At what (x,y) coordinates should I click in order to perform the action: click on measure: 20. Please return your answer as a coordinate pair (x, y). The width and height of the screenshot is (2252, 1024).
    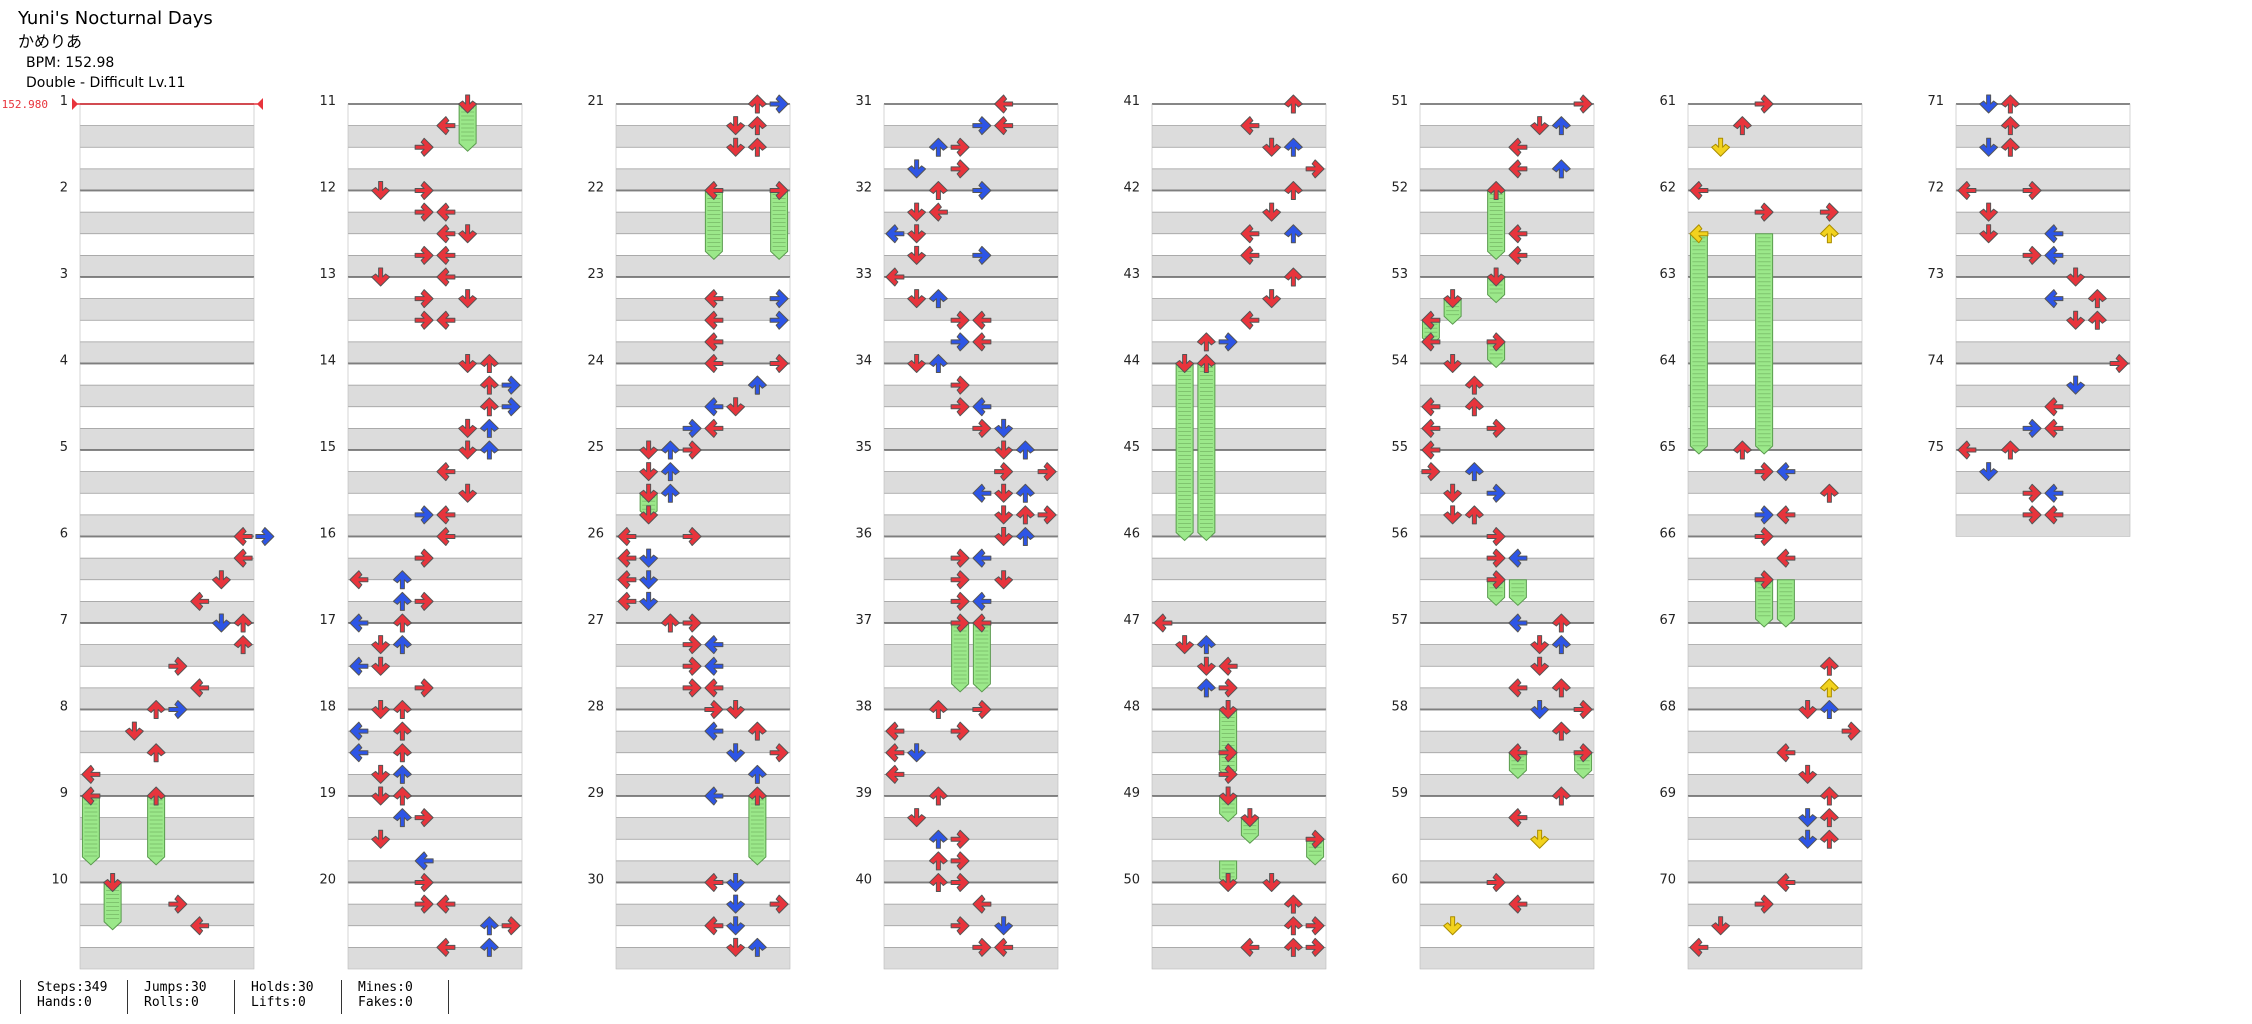
    Looking at the image, I should click on (421, 921).